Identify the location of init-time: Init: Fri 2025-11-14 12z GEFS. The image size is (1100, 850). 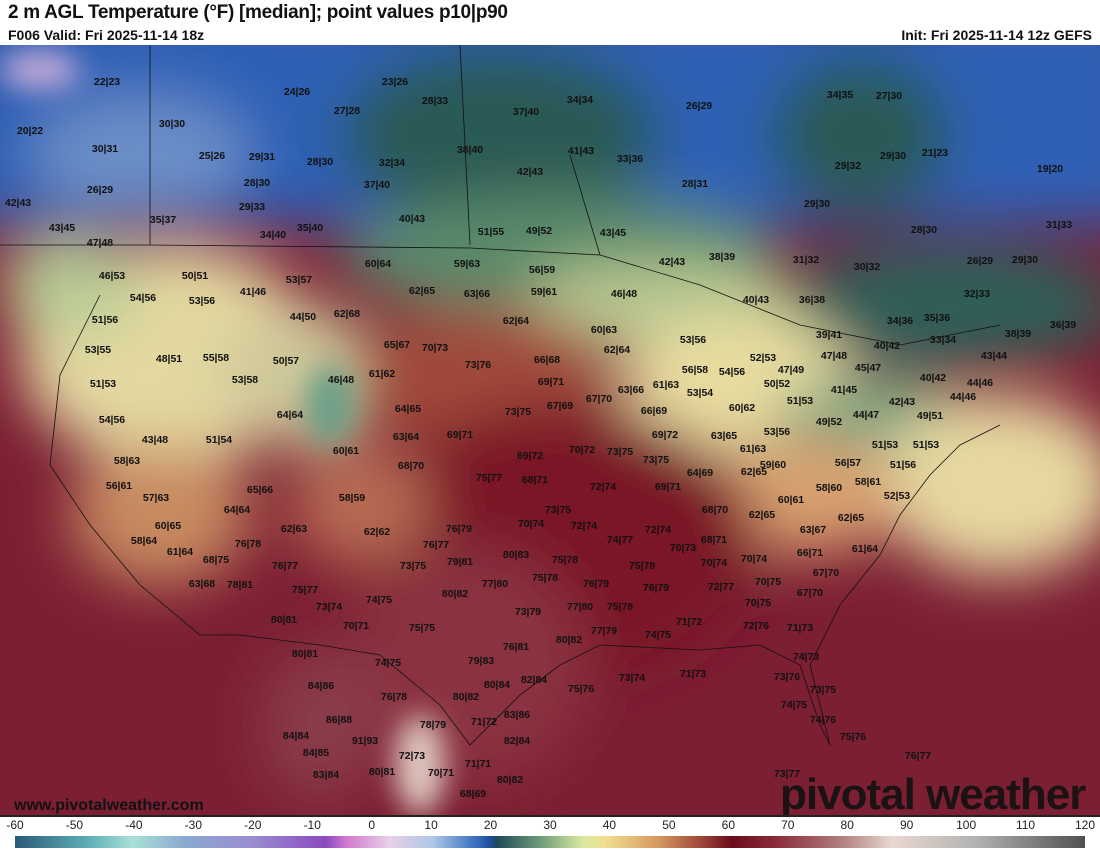
(996, 35).